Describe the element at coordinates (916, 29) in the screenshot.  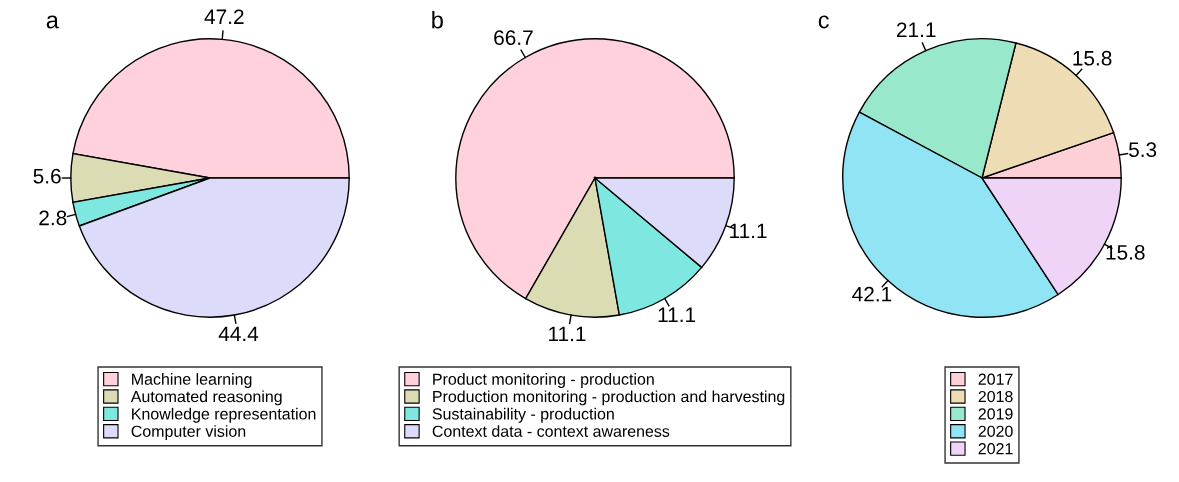
I see `data-label: 21.1` at that location.